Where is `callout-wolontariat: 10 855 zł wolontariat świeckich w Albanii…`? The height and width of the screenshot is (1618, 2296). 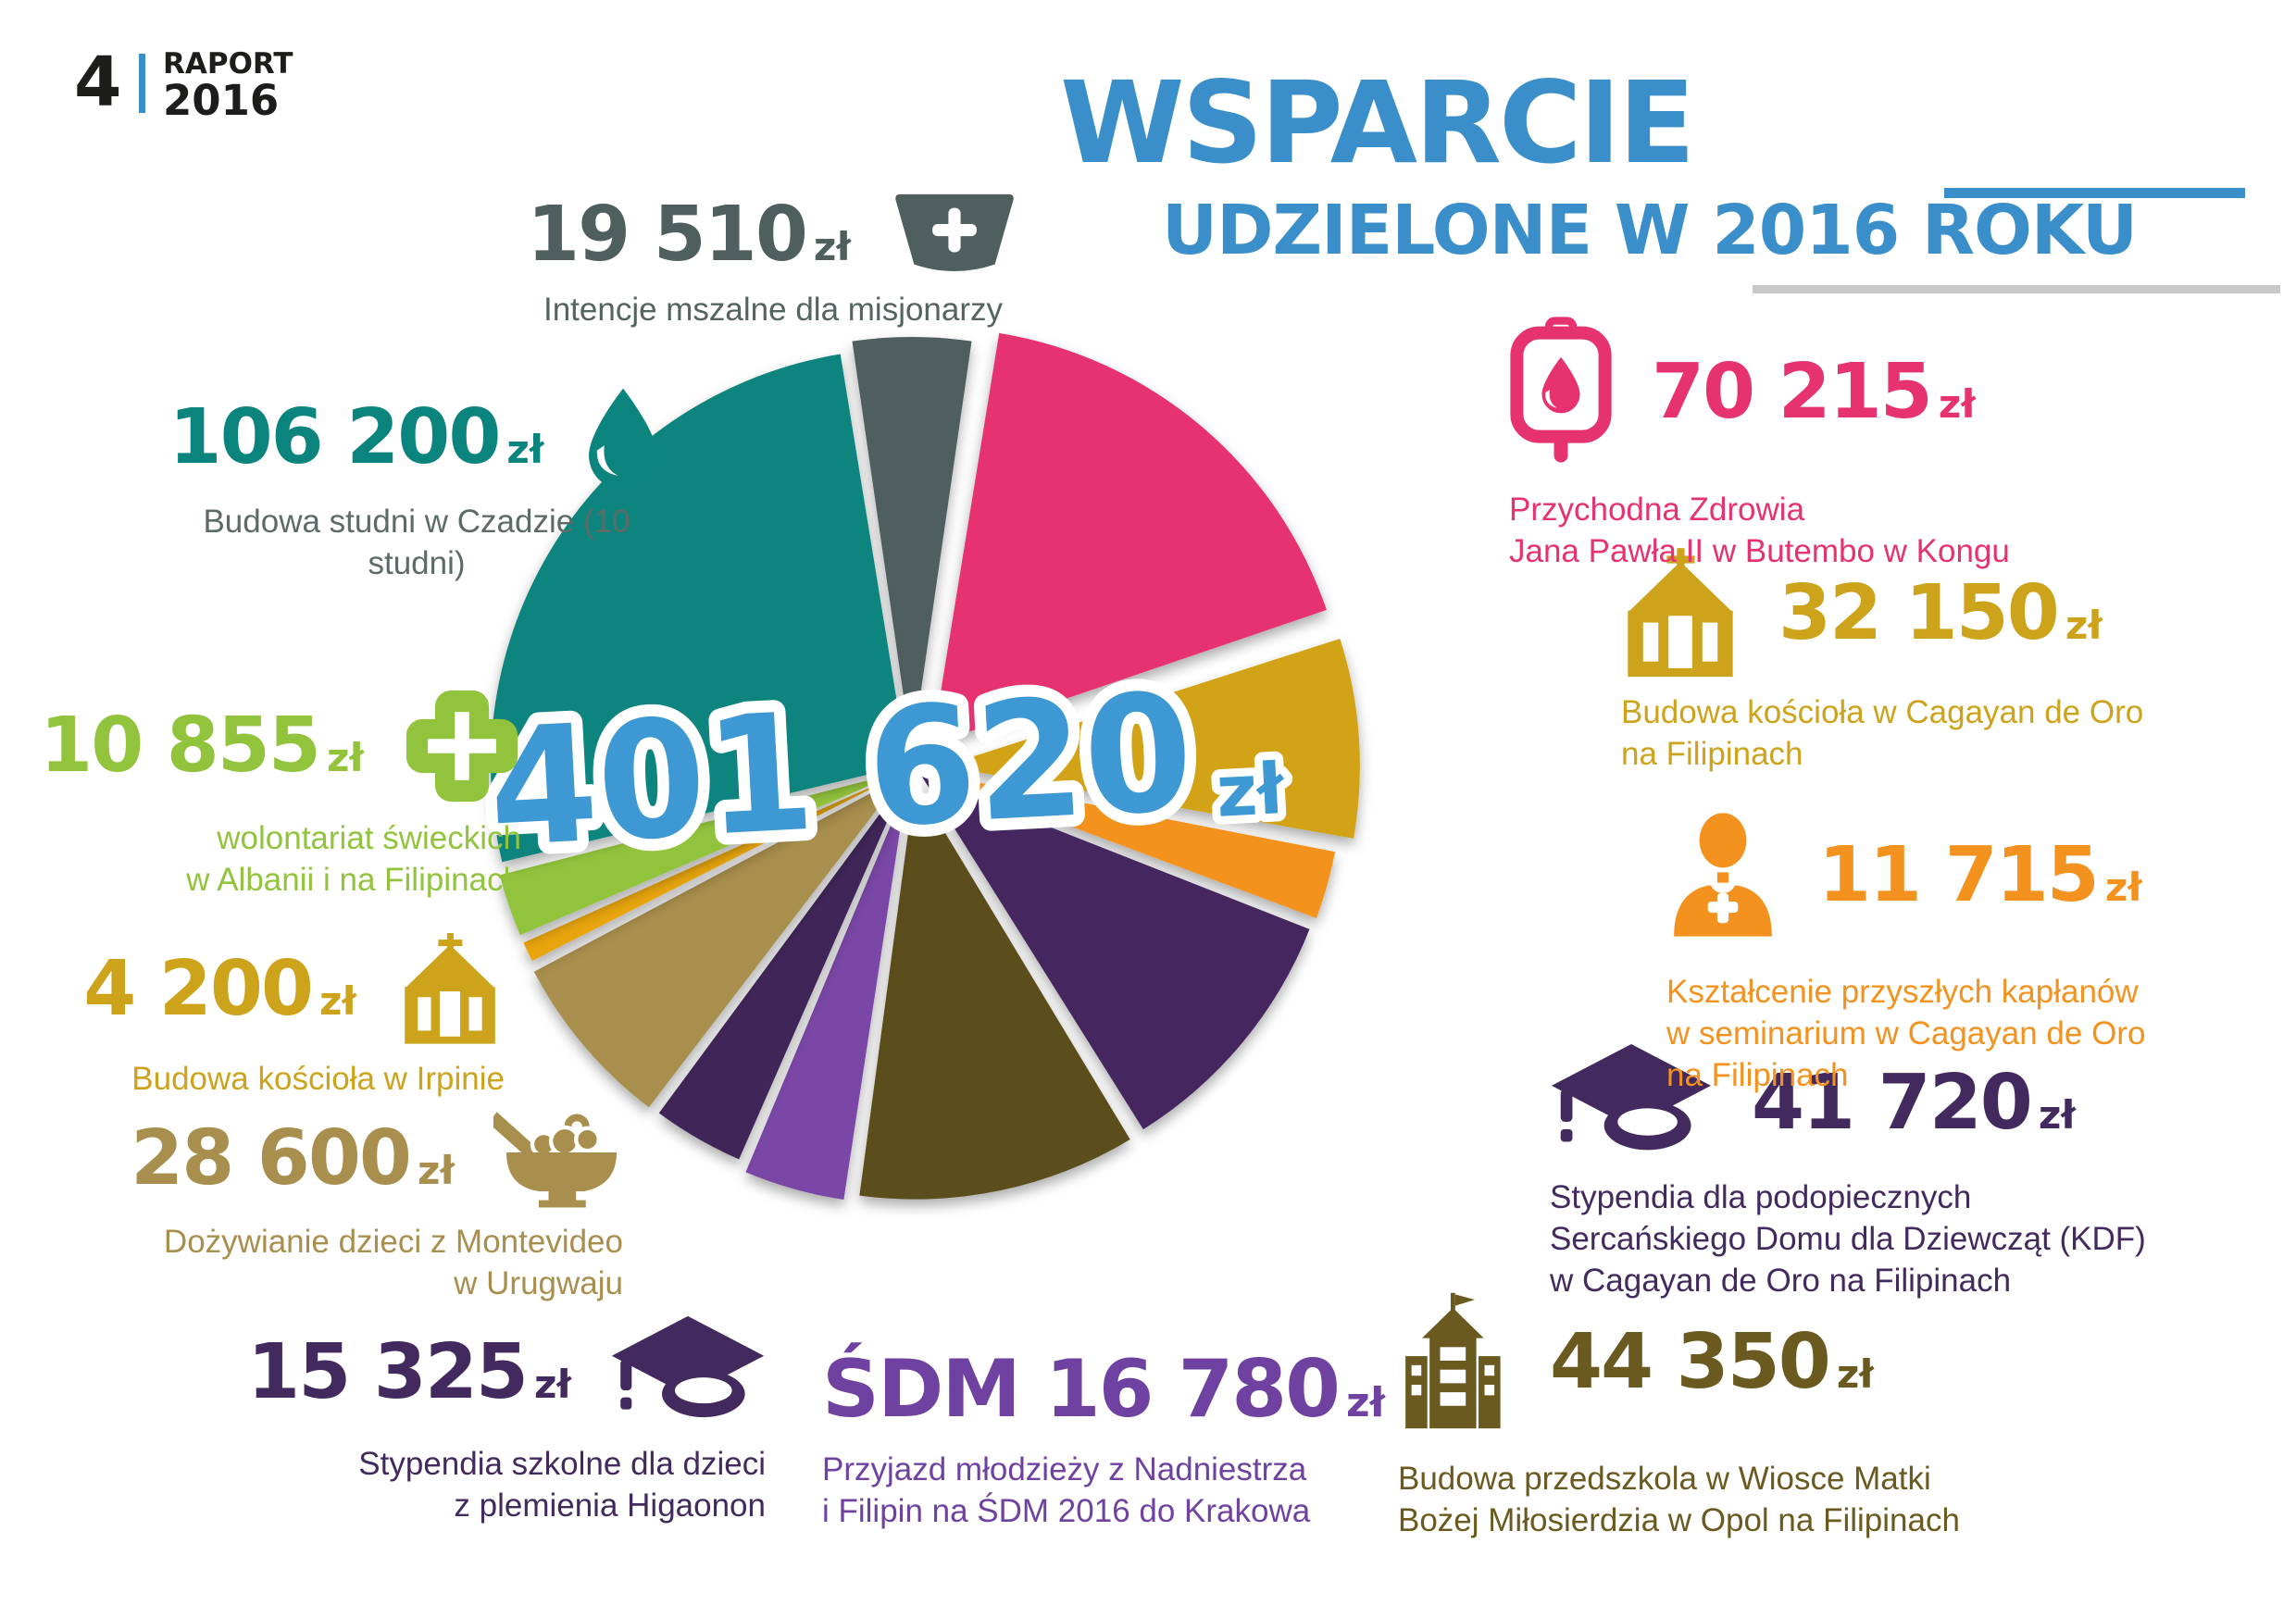
callout-wolontariat: 10 855 zł wolontariat świeckich w Albanii… is located at coordinates (280, 794).